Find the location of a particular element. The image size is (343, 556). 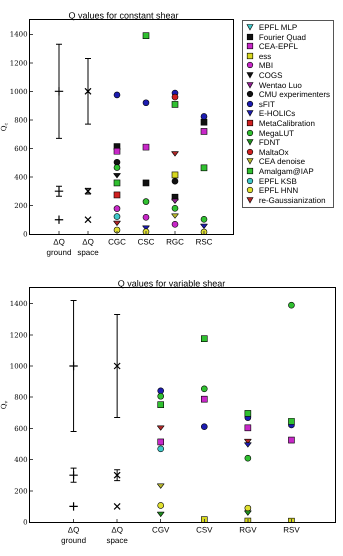

legend-label: COGS is located at coordinates (270, 75).